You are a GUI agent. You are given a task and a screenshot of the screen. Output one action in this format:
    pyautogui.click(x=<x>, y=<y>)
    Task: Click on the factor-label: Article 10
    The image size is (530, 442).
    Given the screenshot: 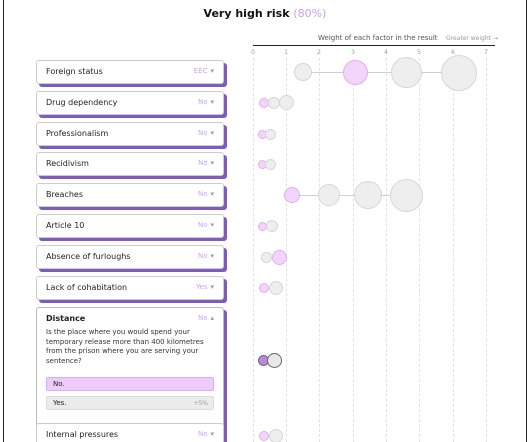 What is the action you would take?
    pyautogui.click(x=65, y=225)
    